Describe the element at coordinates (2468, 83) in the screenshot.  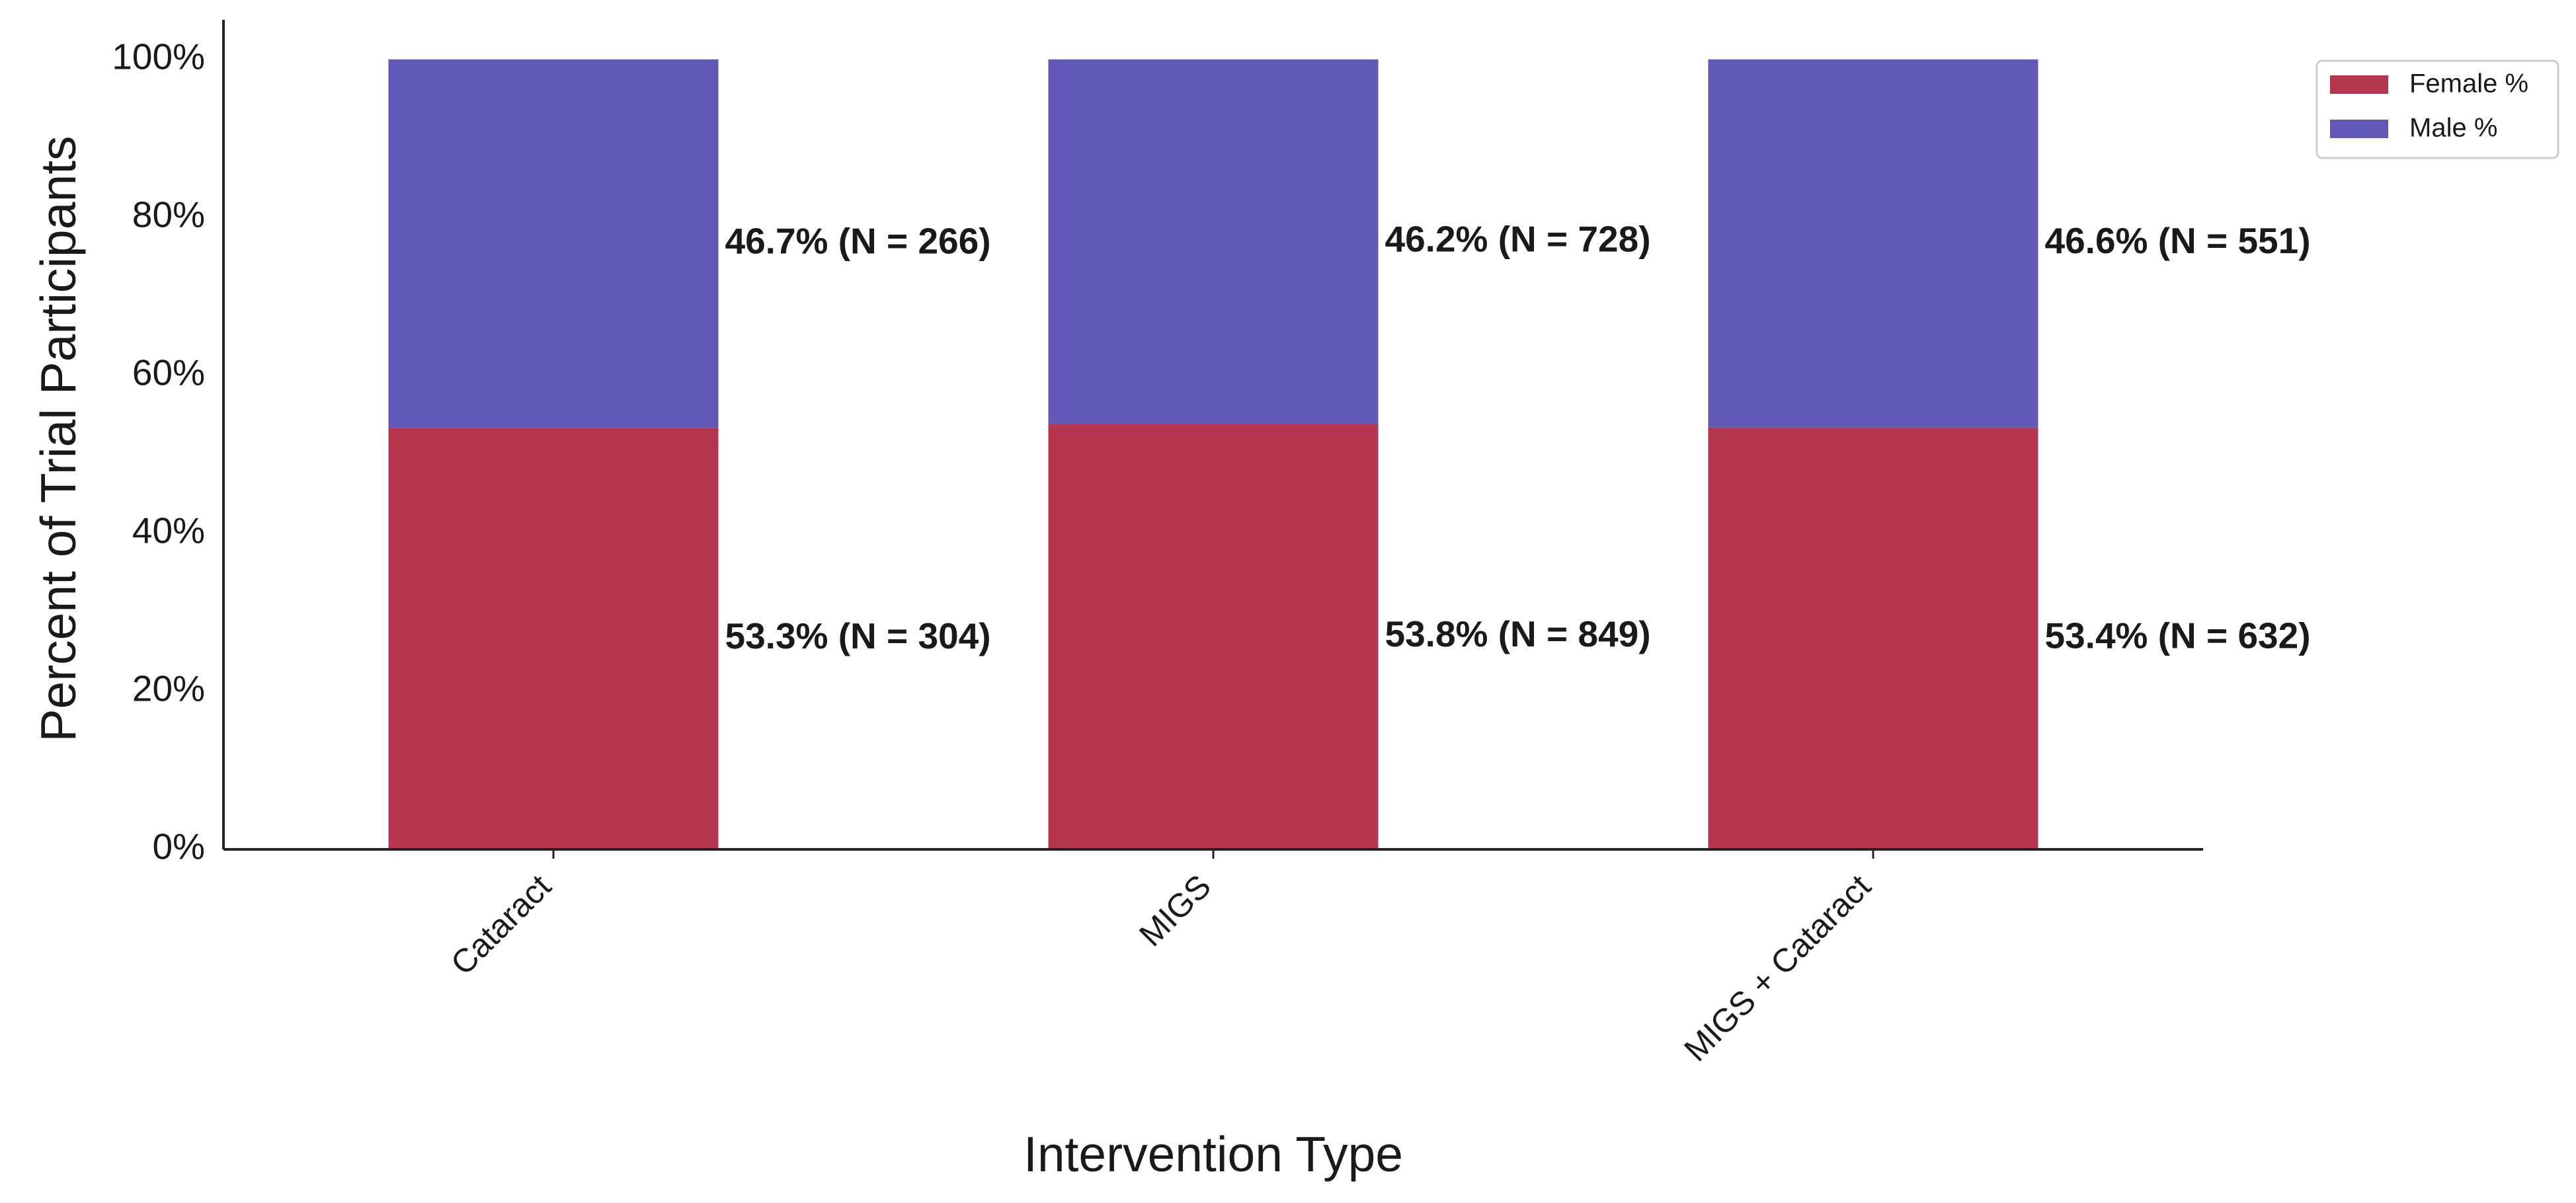
I see `legend-label: Female %` at that location.